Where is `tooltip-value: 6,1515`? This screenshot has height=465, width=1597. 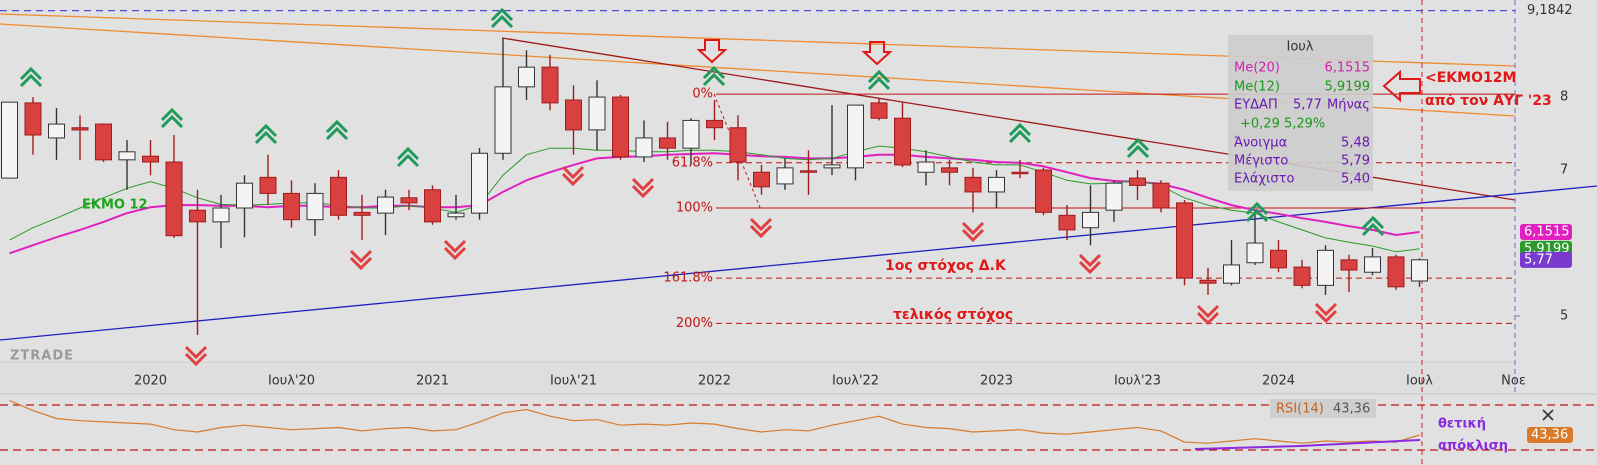 tooltip-value: 6,1515 is located at coordinates (1348, 68).